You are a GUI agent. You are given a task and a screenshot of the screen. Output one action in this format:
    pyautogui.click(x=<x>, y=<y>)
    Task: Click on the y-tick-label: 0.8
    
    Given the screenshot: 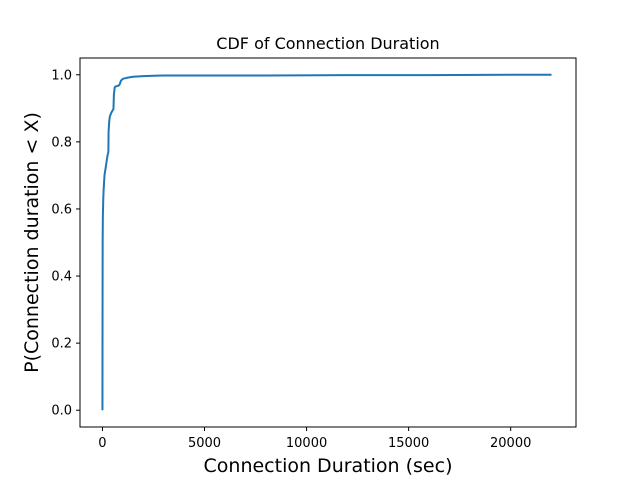 What is the action you would take?
    pyautogui.click(x=61, y=142)
    